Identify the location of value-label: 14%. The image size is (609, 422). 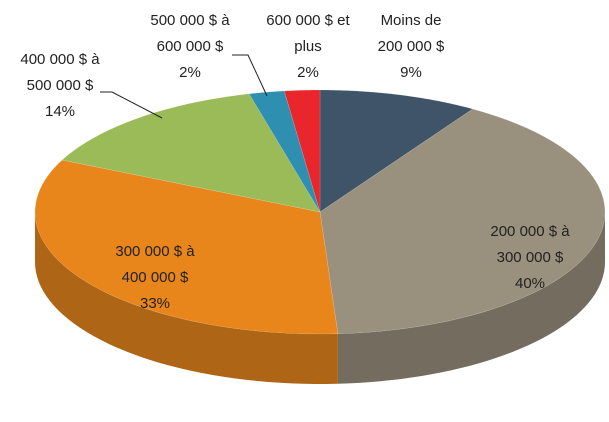
(60, 111).